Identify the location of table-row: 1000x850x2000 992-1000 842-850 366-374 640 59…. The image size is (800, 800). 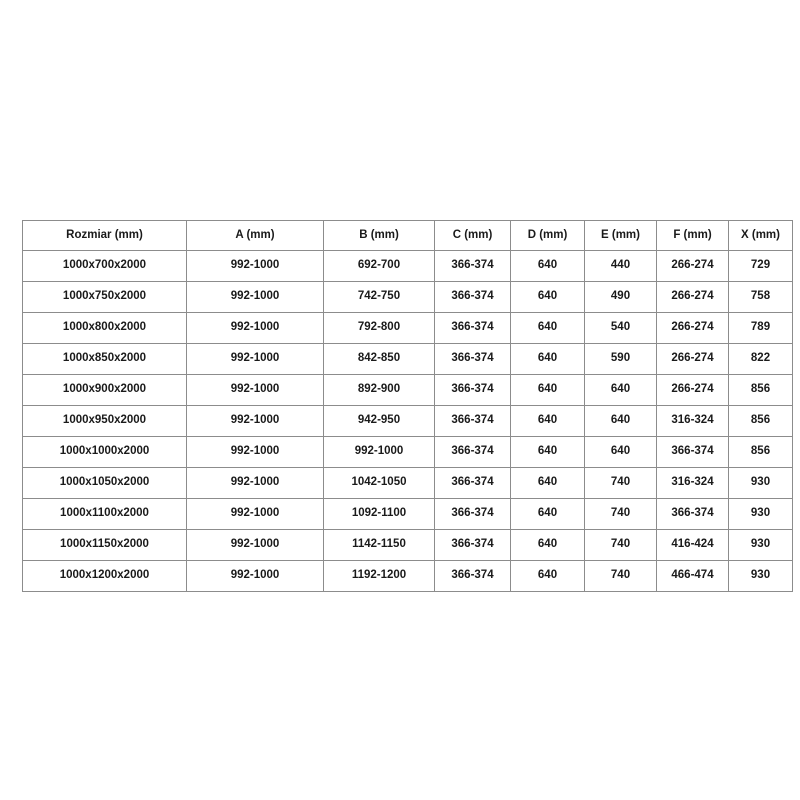
(407, 359).